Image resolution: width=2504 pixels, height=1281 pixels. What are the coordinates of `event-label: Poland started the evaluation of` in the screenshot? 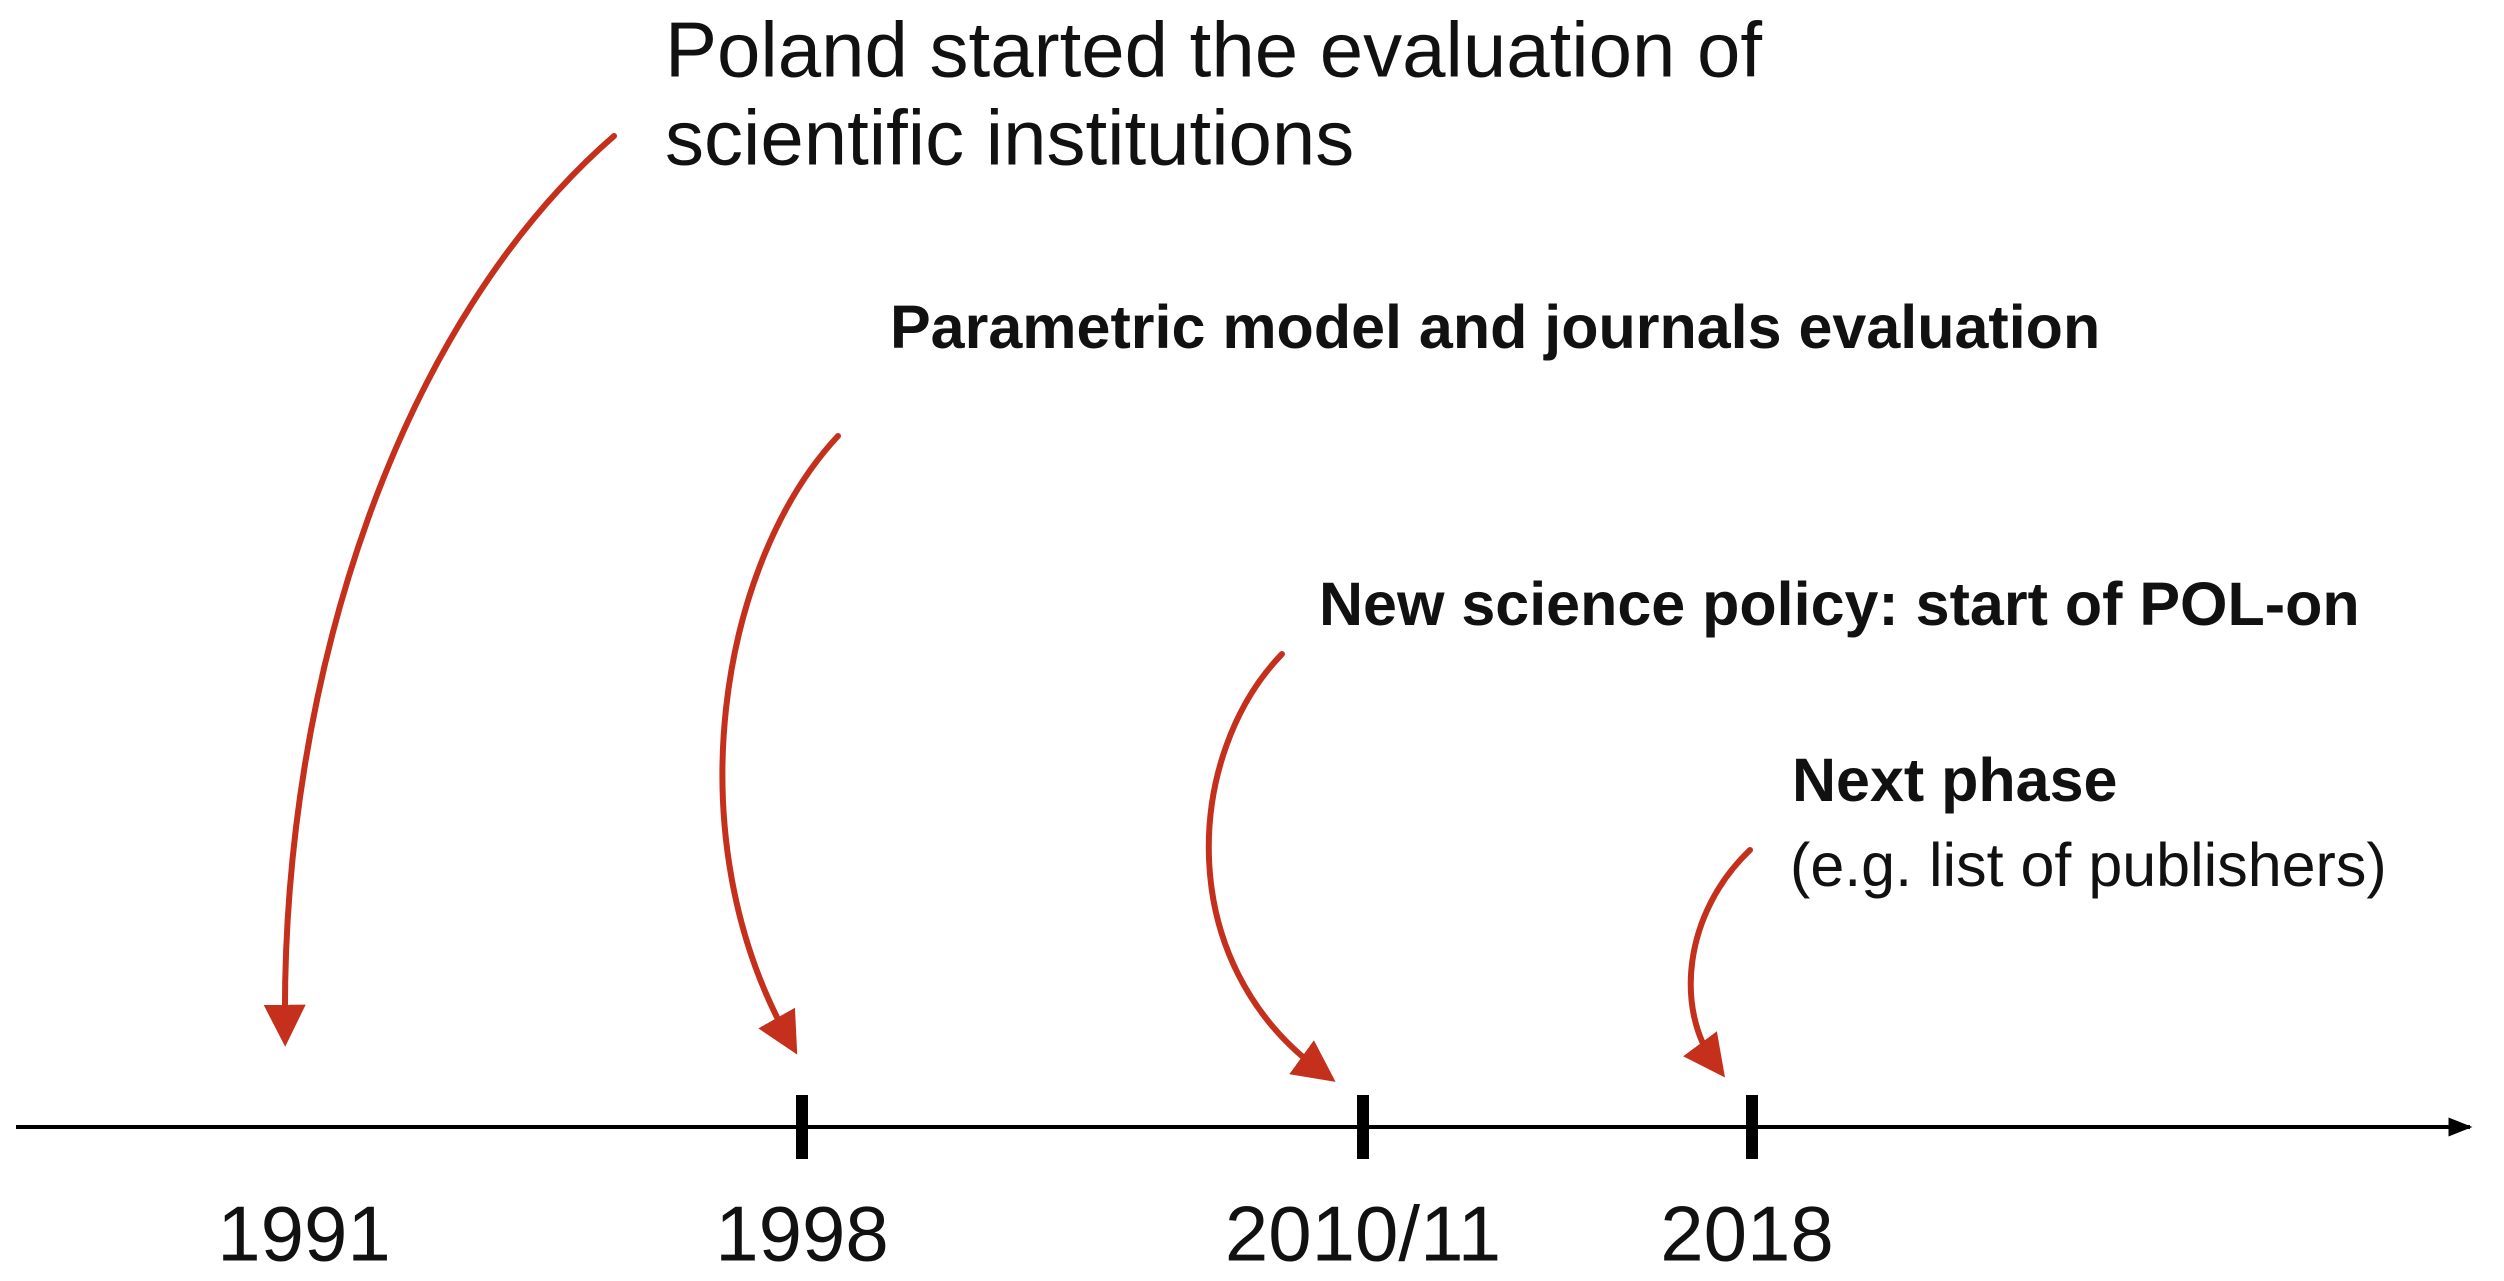 It's located at (1213, 50).